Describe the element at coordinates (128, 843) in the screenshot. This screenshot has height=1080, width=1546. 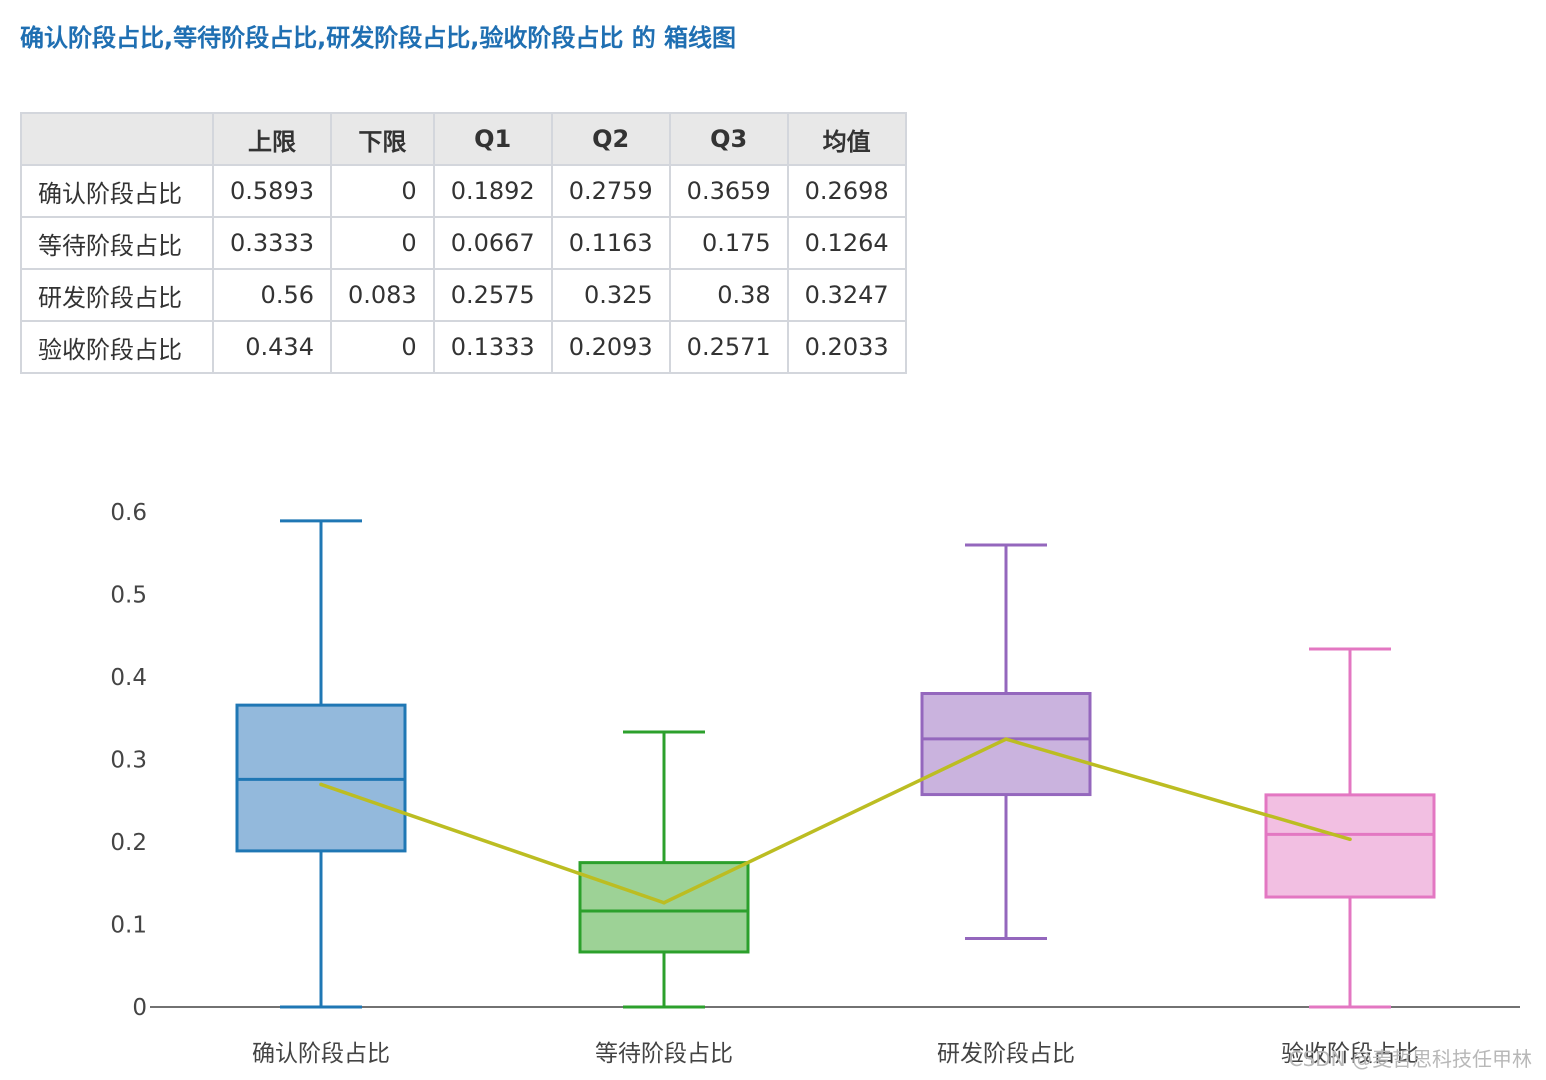
I see `y-tick-label: 0.2` at that location.